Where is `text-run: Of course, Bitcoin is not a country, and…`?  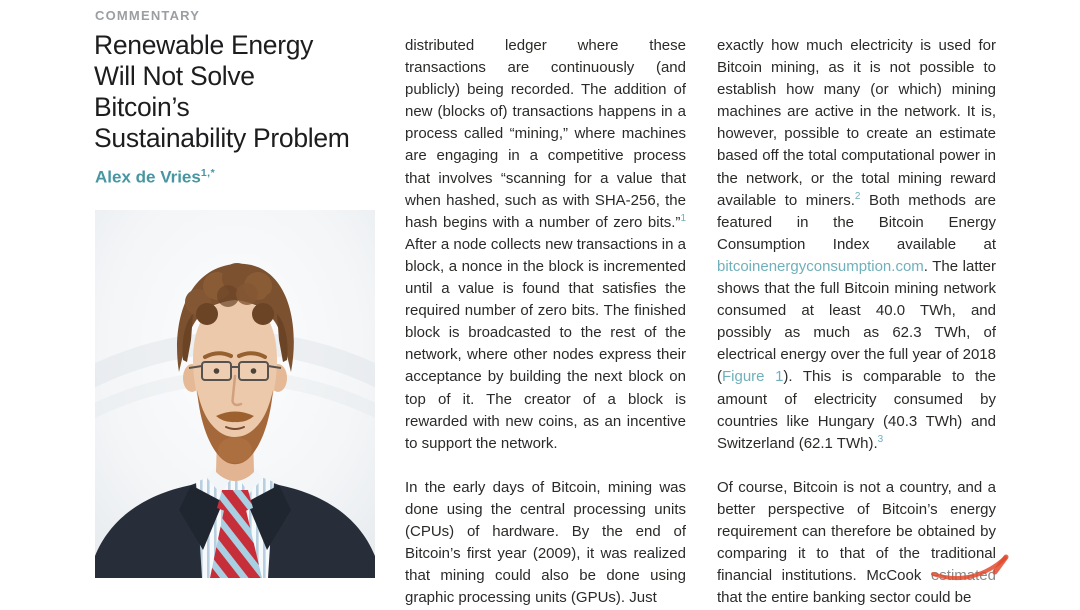 text-run: Of course, Bitcoin is not a country, and… is located at coordinates (856, 542).